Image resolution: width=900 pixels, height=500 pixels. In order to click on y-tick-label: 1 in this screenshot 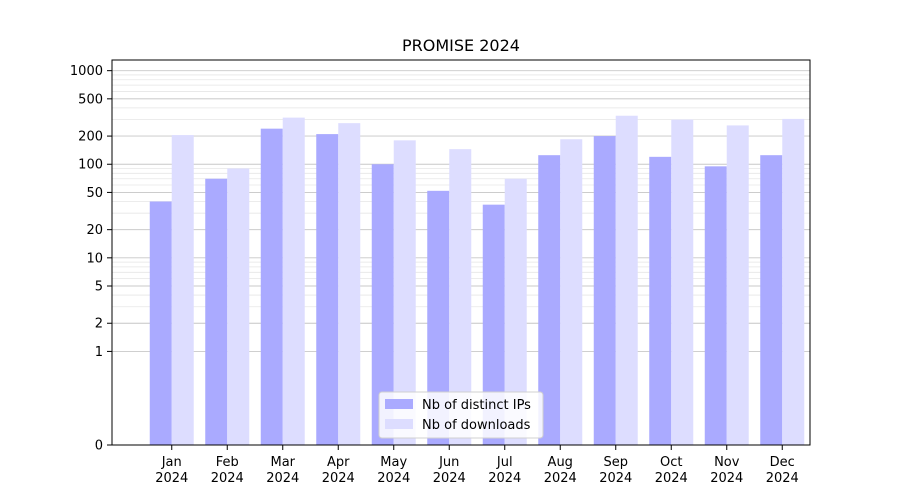, I will do `click(99, 352)`.